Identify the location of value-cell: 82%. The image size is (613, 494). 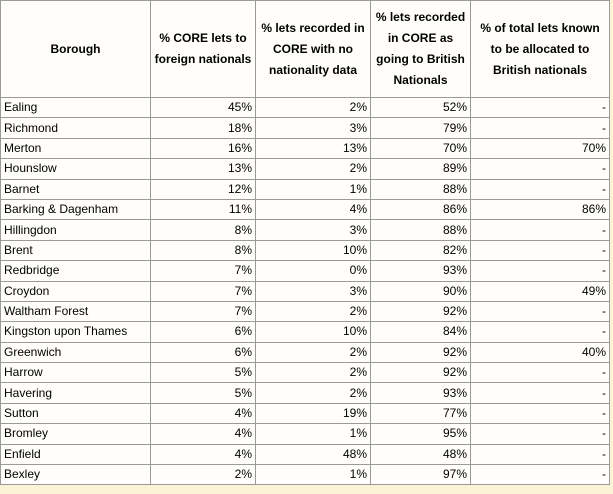
(420, 250).